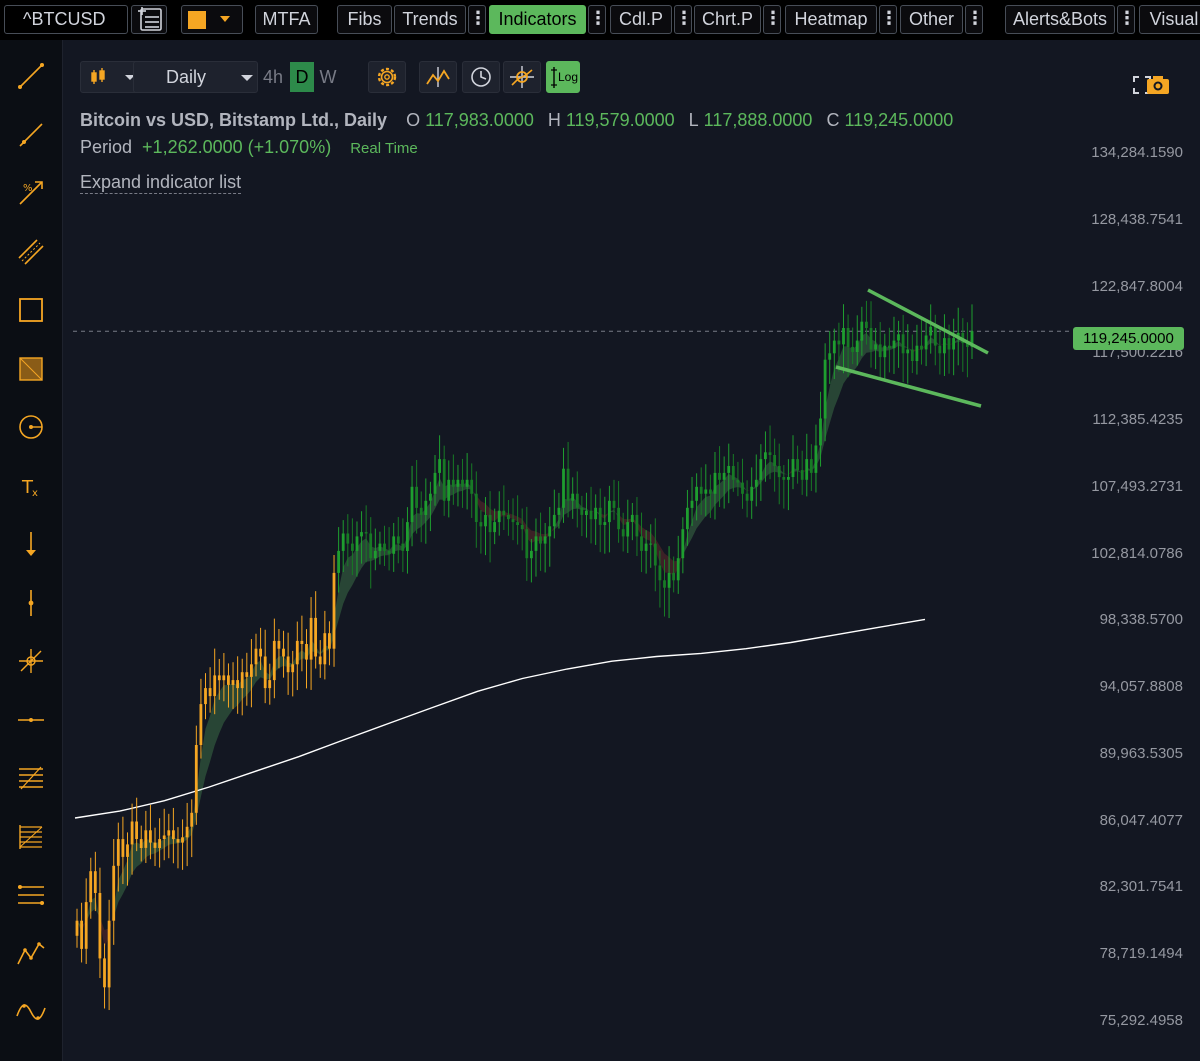 This screenshot has width=1200, height=1061. What do you see at coordinates (27, 487) in the screenshot?
I see `svg-text: T` at bounding box center [27, 487].